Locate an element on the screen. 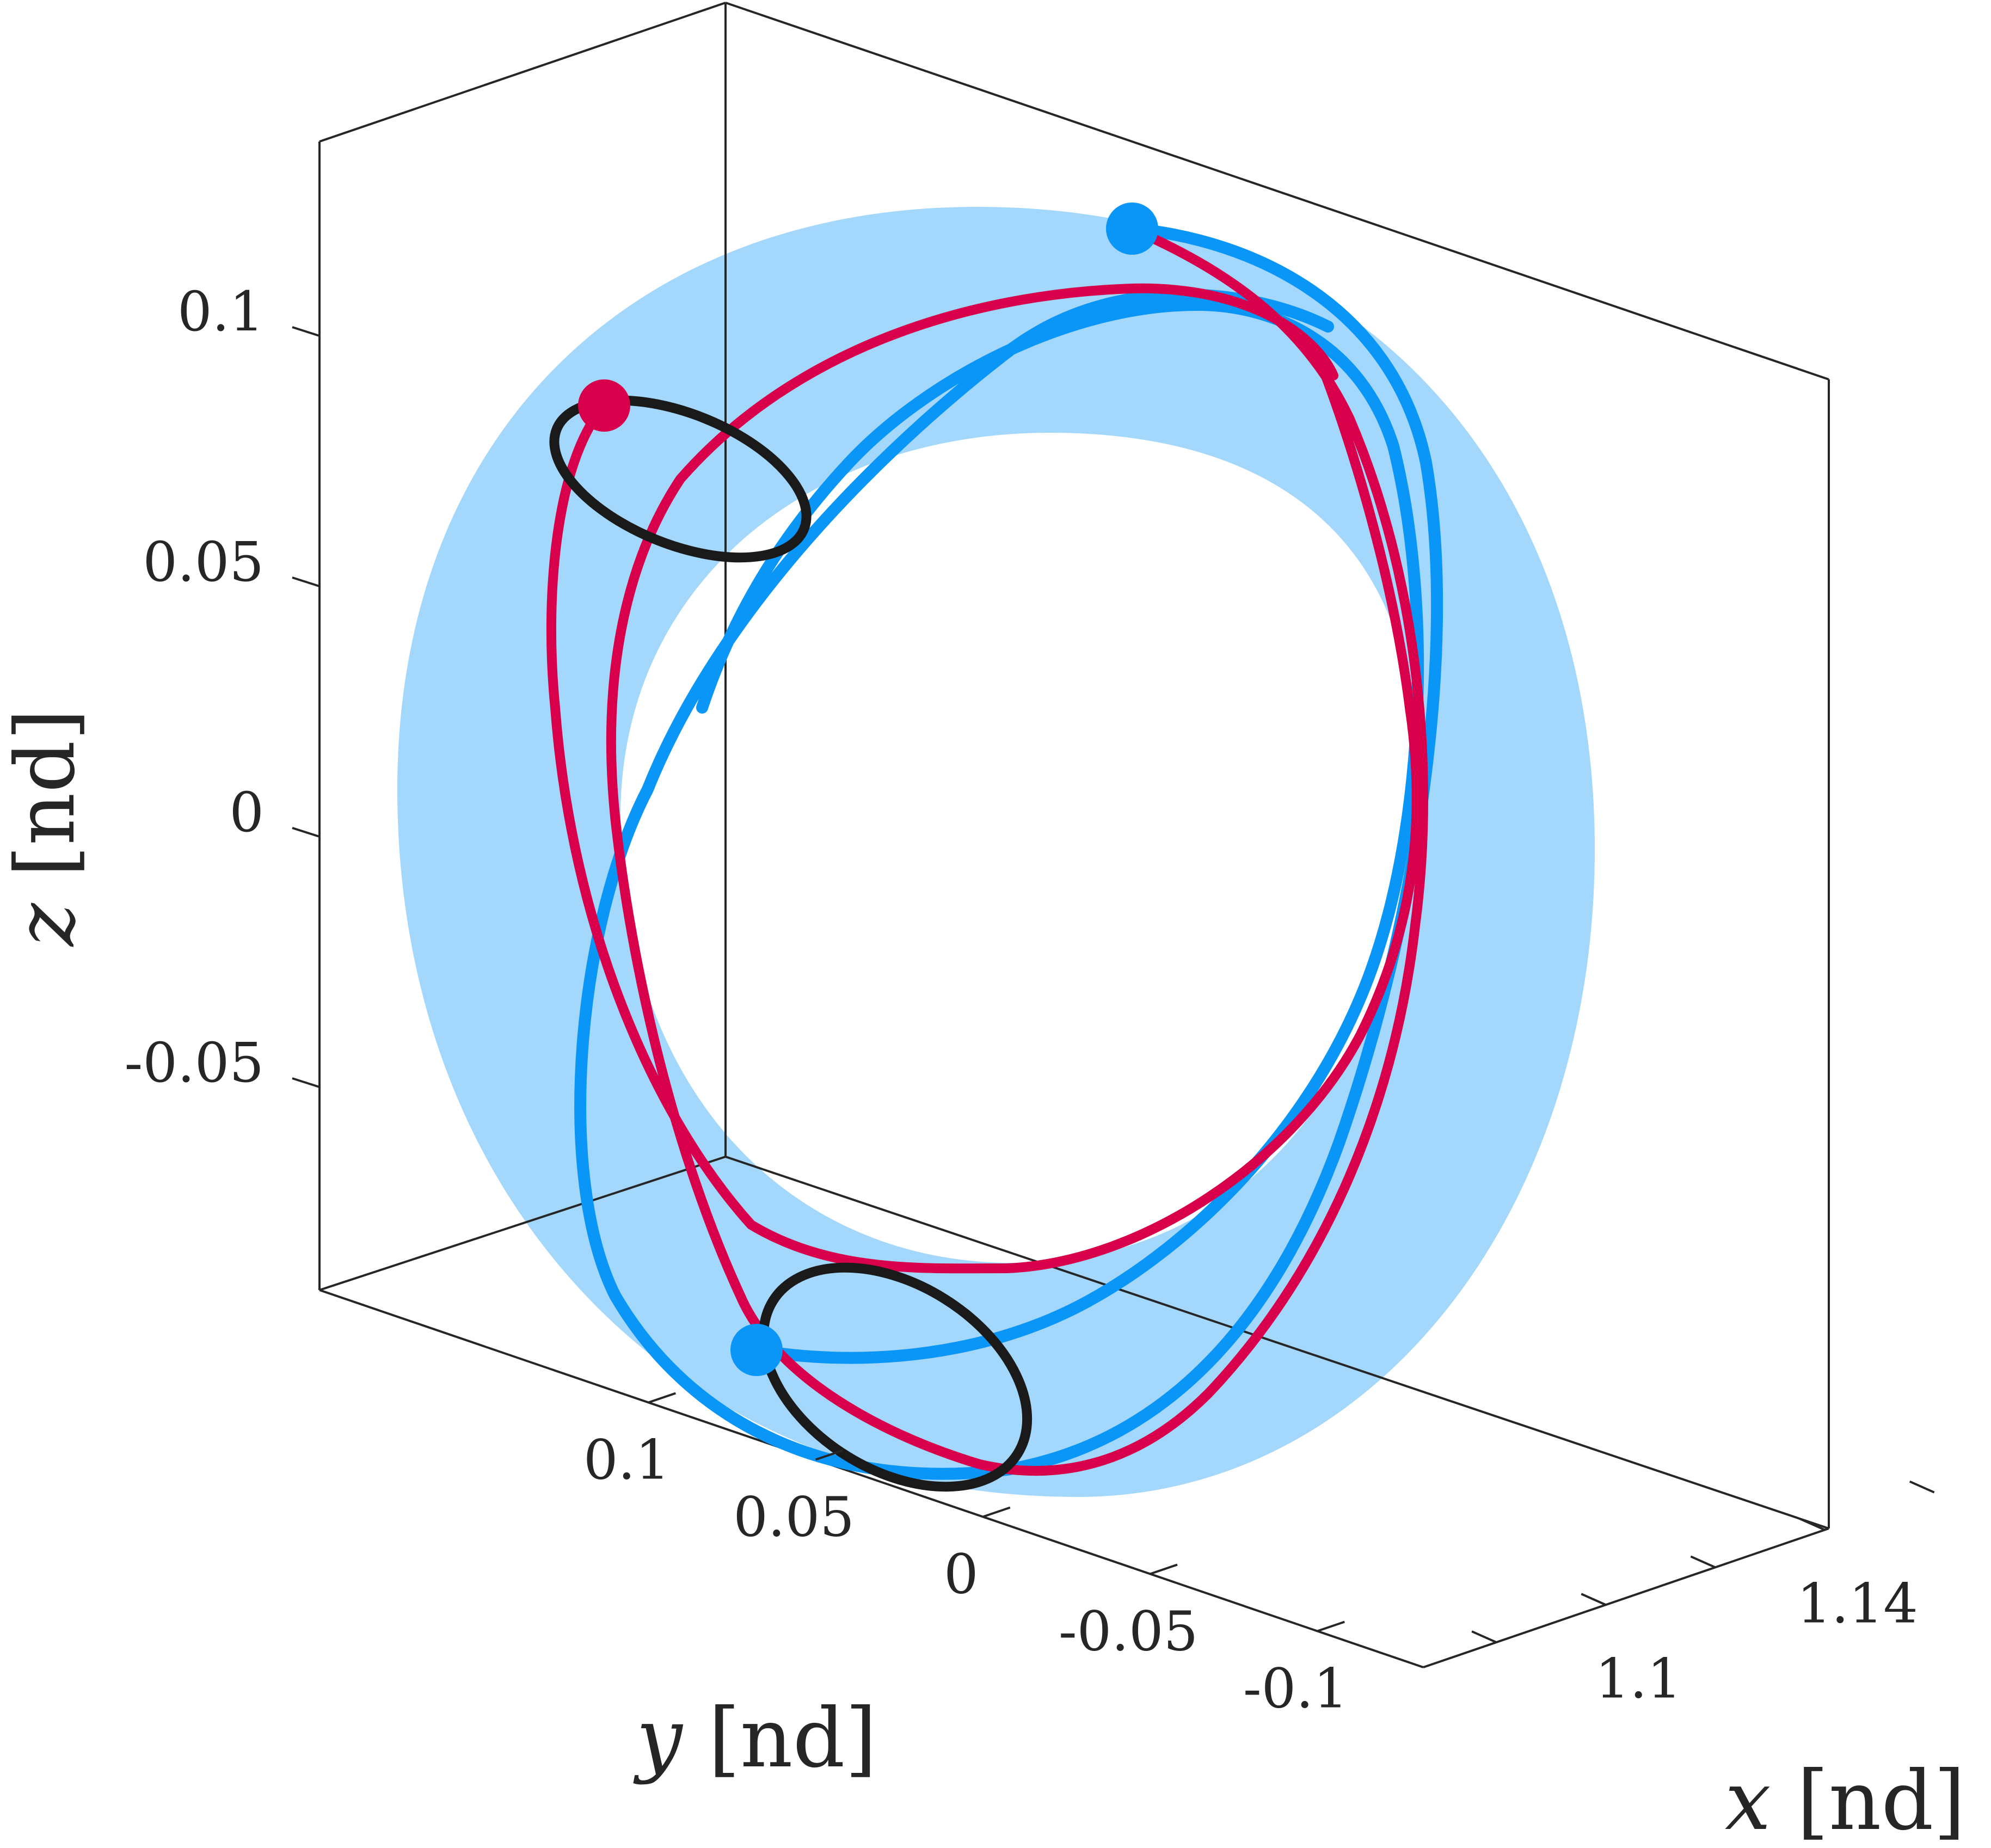 Image resolution: width=1991 pixels, height=1848 pixels. box-edge-floor-left is located at coordinates (522, 1223).